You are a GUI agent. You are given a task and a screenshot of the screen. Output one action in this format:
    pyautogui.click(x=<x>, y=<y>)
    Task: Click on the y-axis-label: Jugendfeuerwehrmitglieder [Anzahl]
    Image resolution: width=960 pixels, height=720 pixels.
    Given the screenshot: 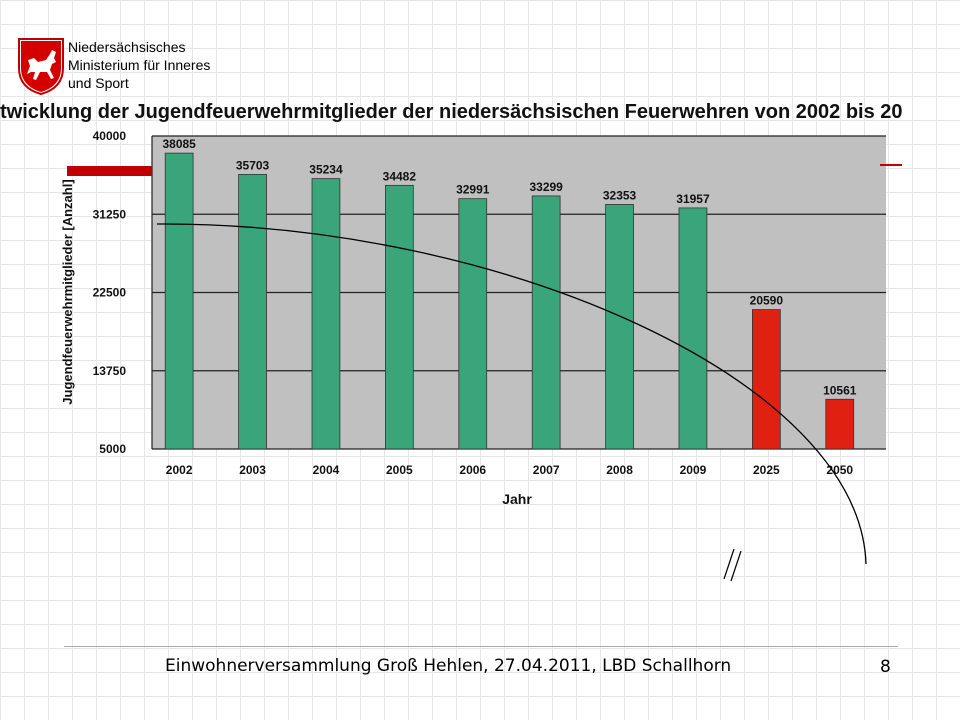 What is the action you would take?
    pyautogui.click(x=67, y=291)
    